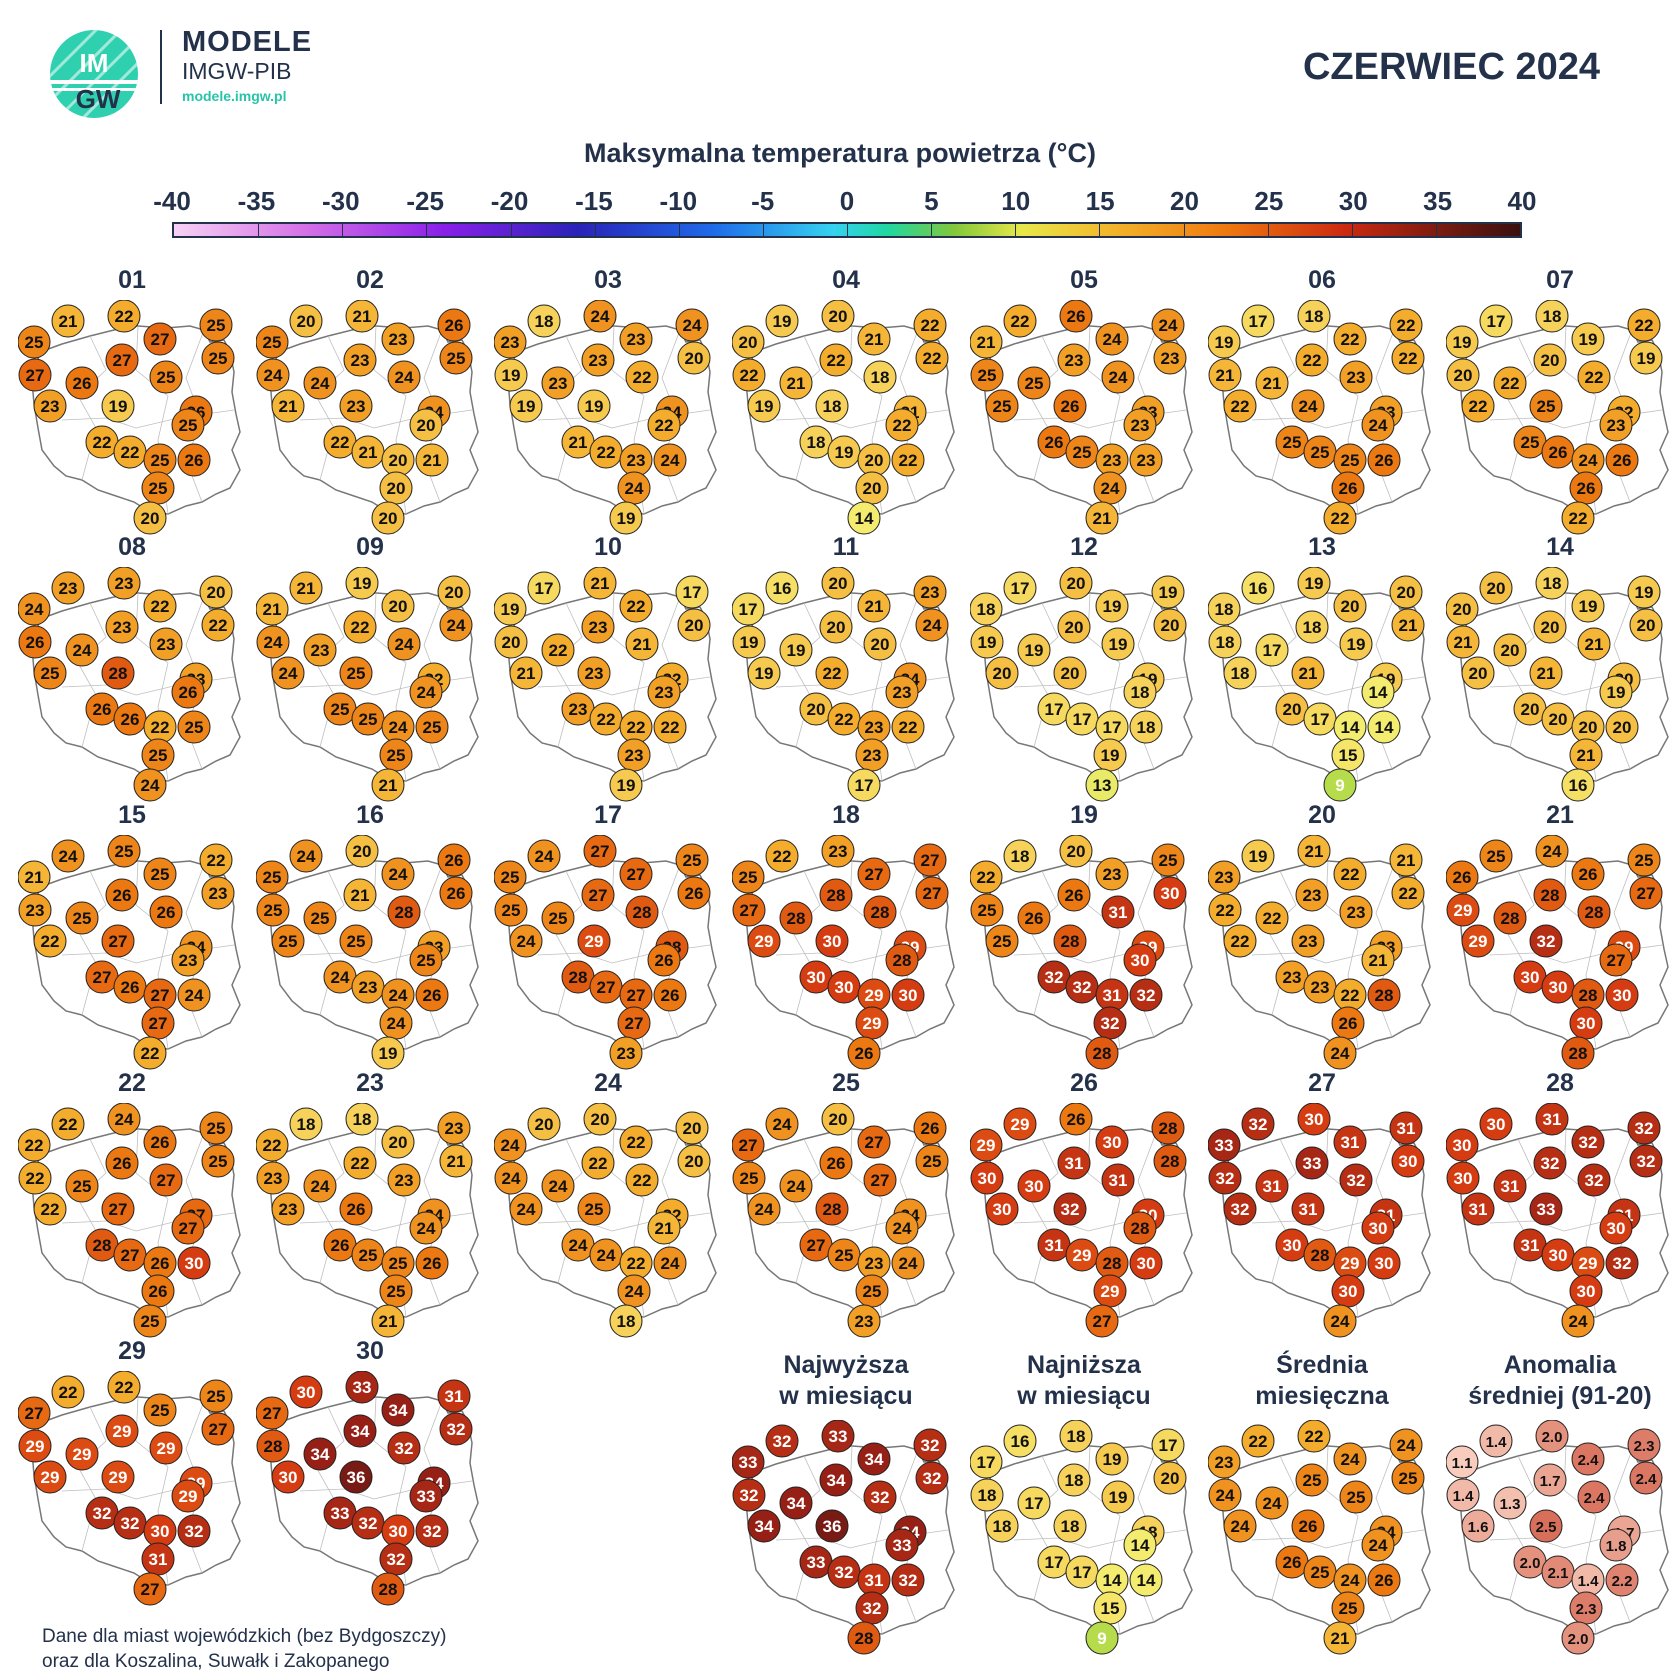  I want to click on station-value: 28, so click(864, 1638).